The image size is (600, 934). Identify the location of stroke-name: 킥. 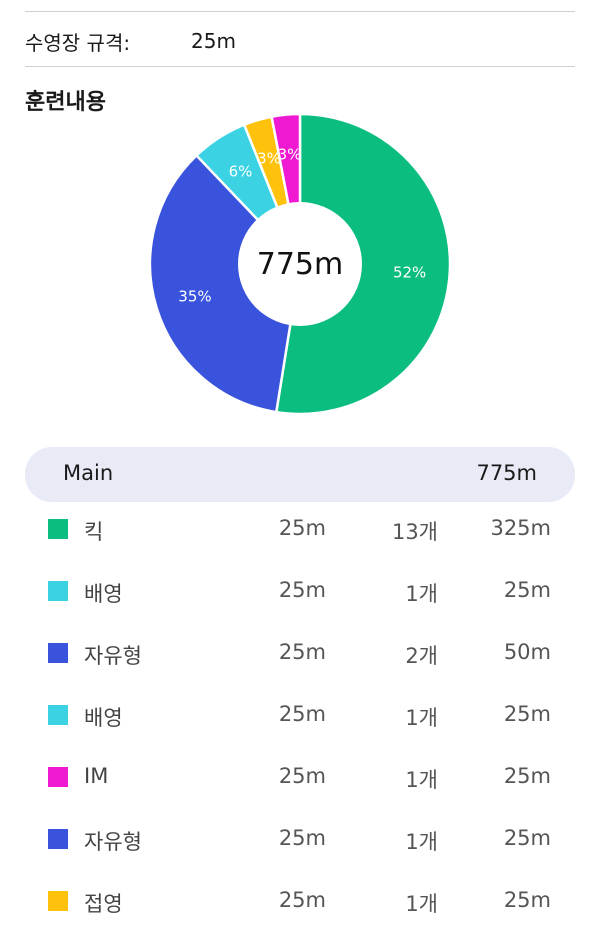
(94, 532).